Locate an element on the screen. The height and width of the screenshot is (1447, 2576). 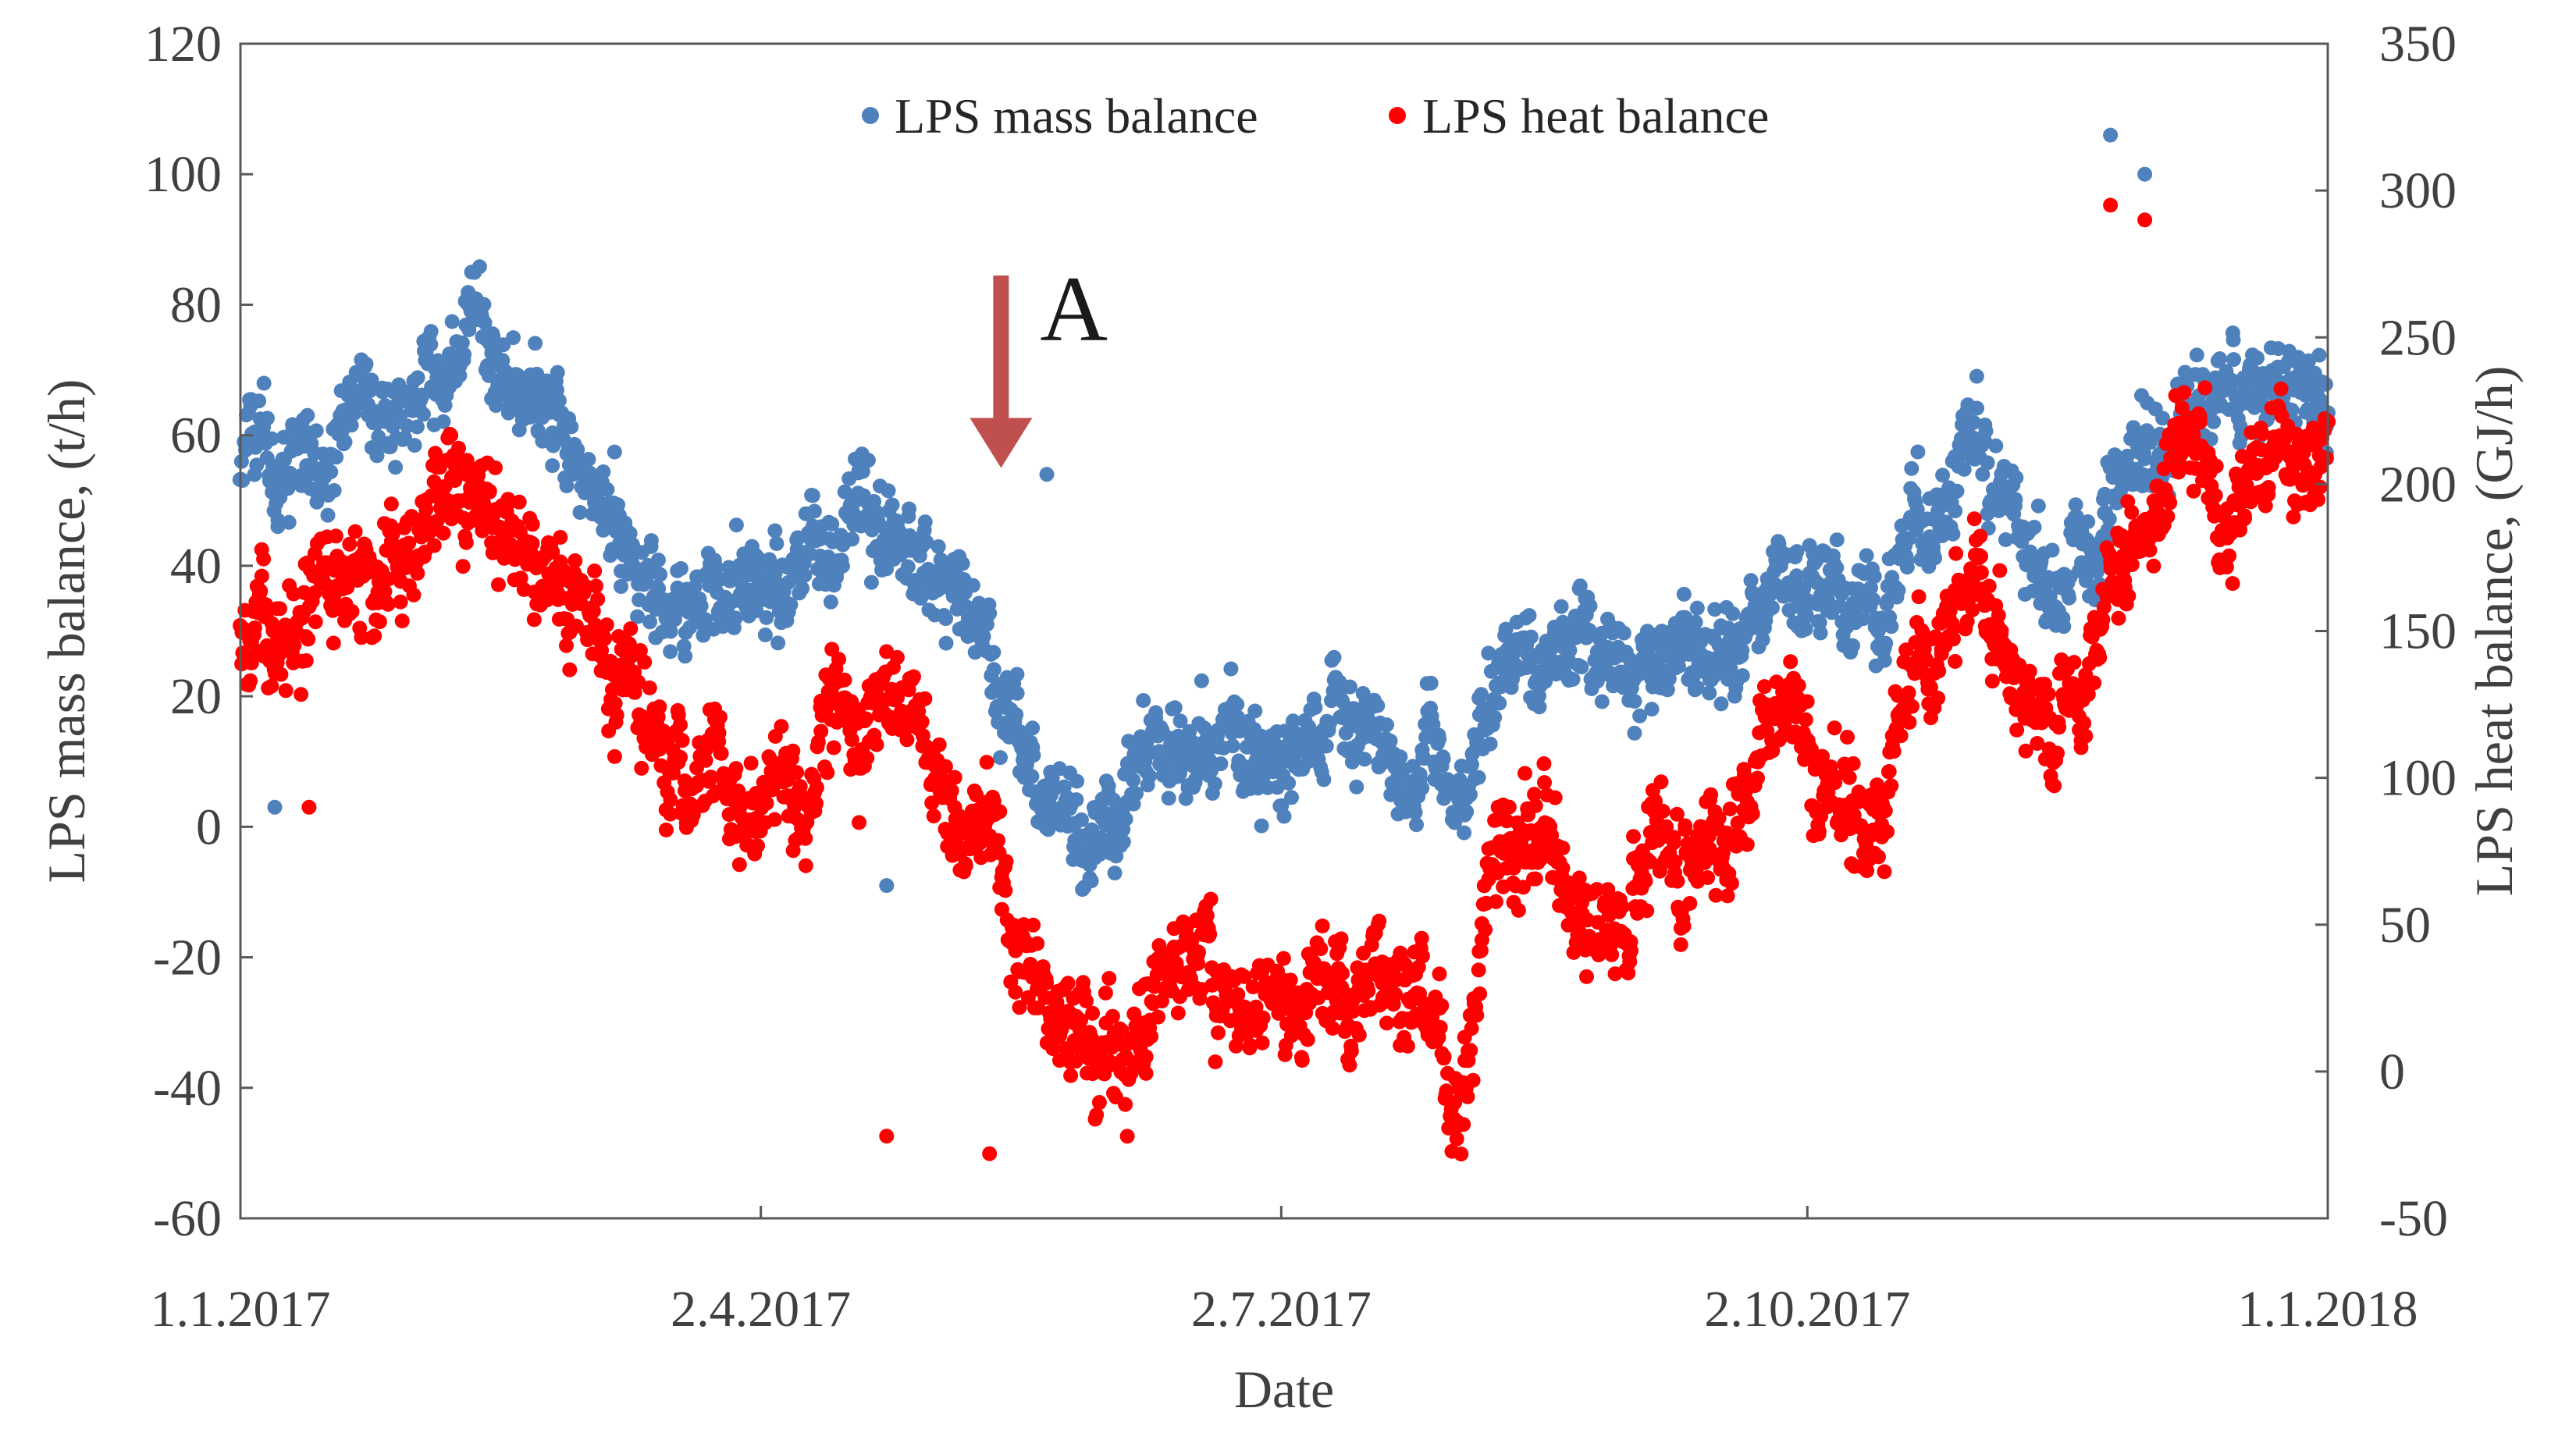
annotation-label: A is located at coordinates (1074, 309).